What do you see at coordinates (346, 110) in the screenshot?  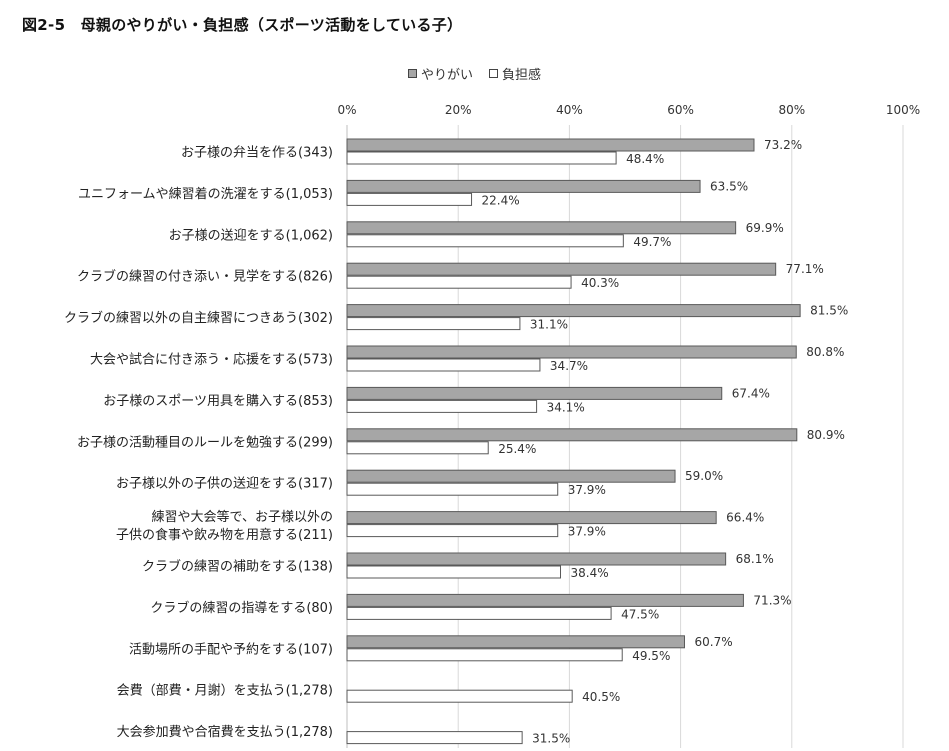 I see `x-tick-label: 0%` at bounding box center [346, 110].